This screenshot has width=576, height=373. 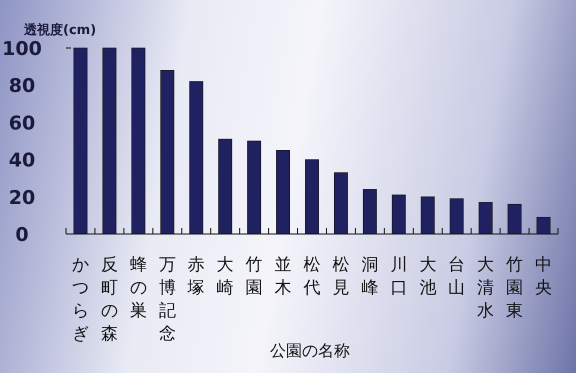 I want to click on x-tick-label: 反町の森, so click(x=109, y=299).